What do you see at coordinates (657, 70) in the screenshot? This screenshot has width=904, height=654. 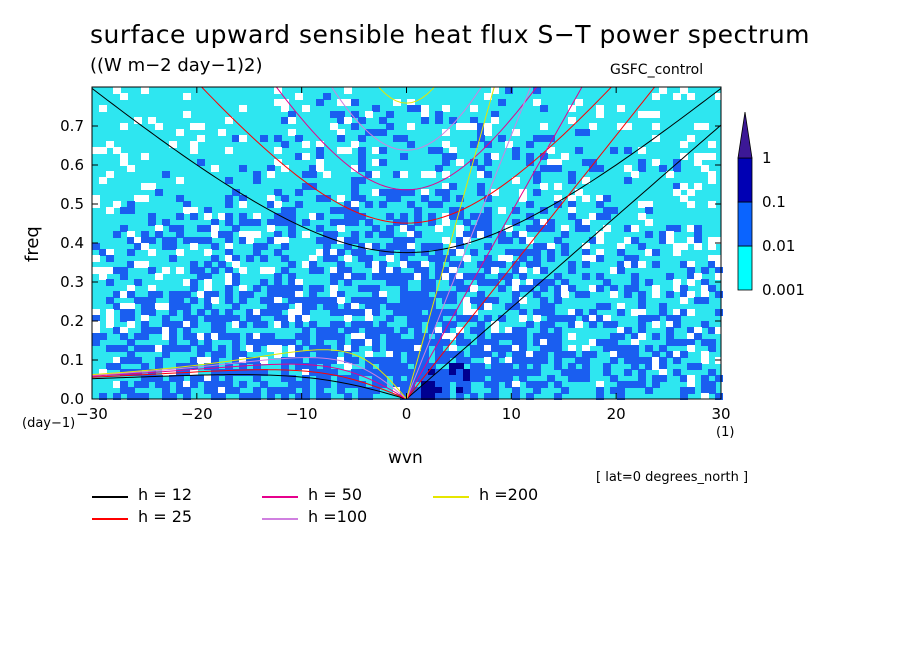 I see `run-label: GSFC_control` at bounding box center [657, 70].